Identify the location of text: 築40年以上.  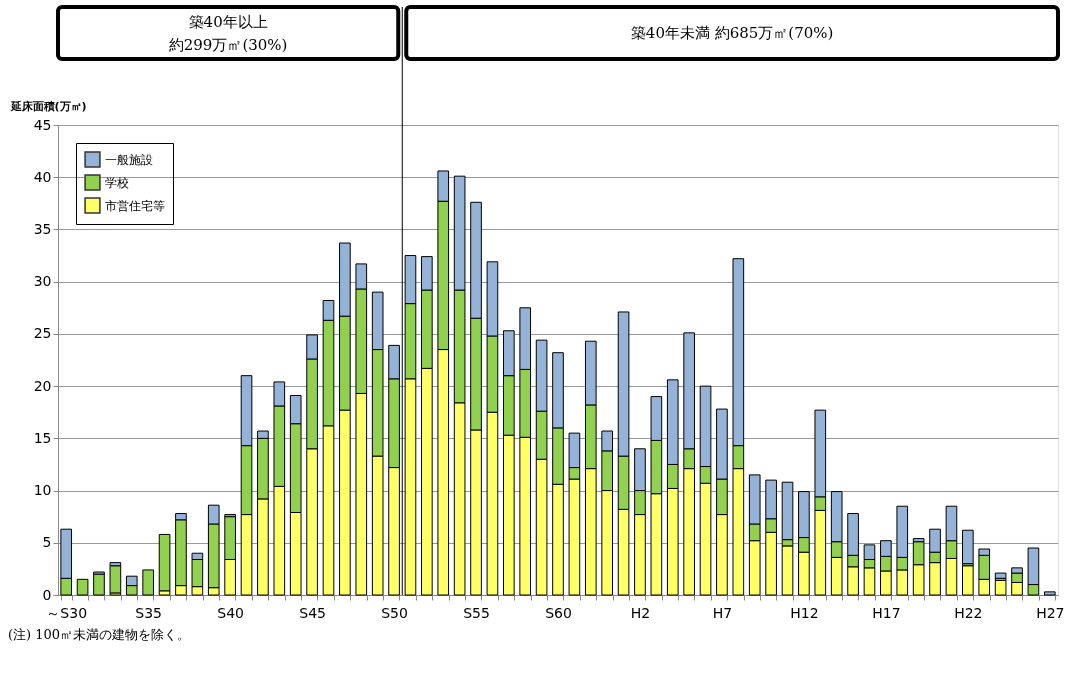
(228, 22).